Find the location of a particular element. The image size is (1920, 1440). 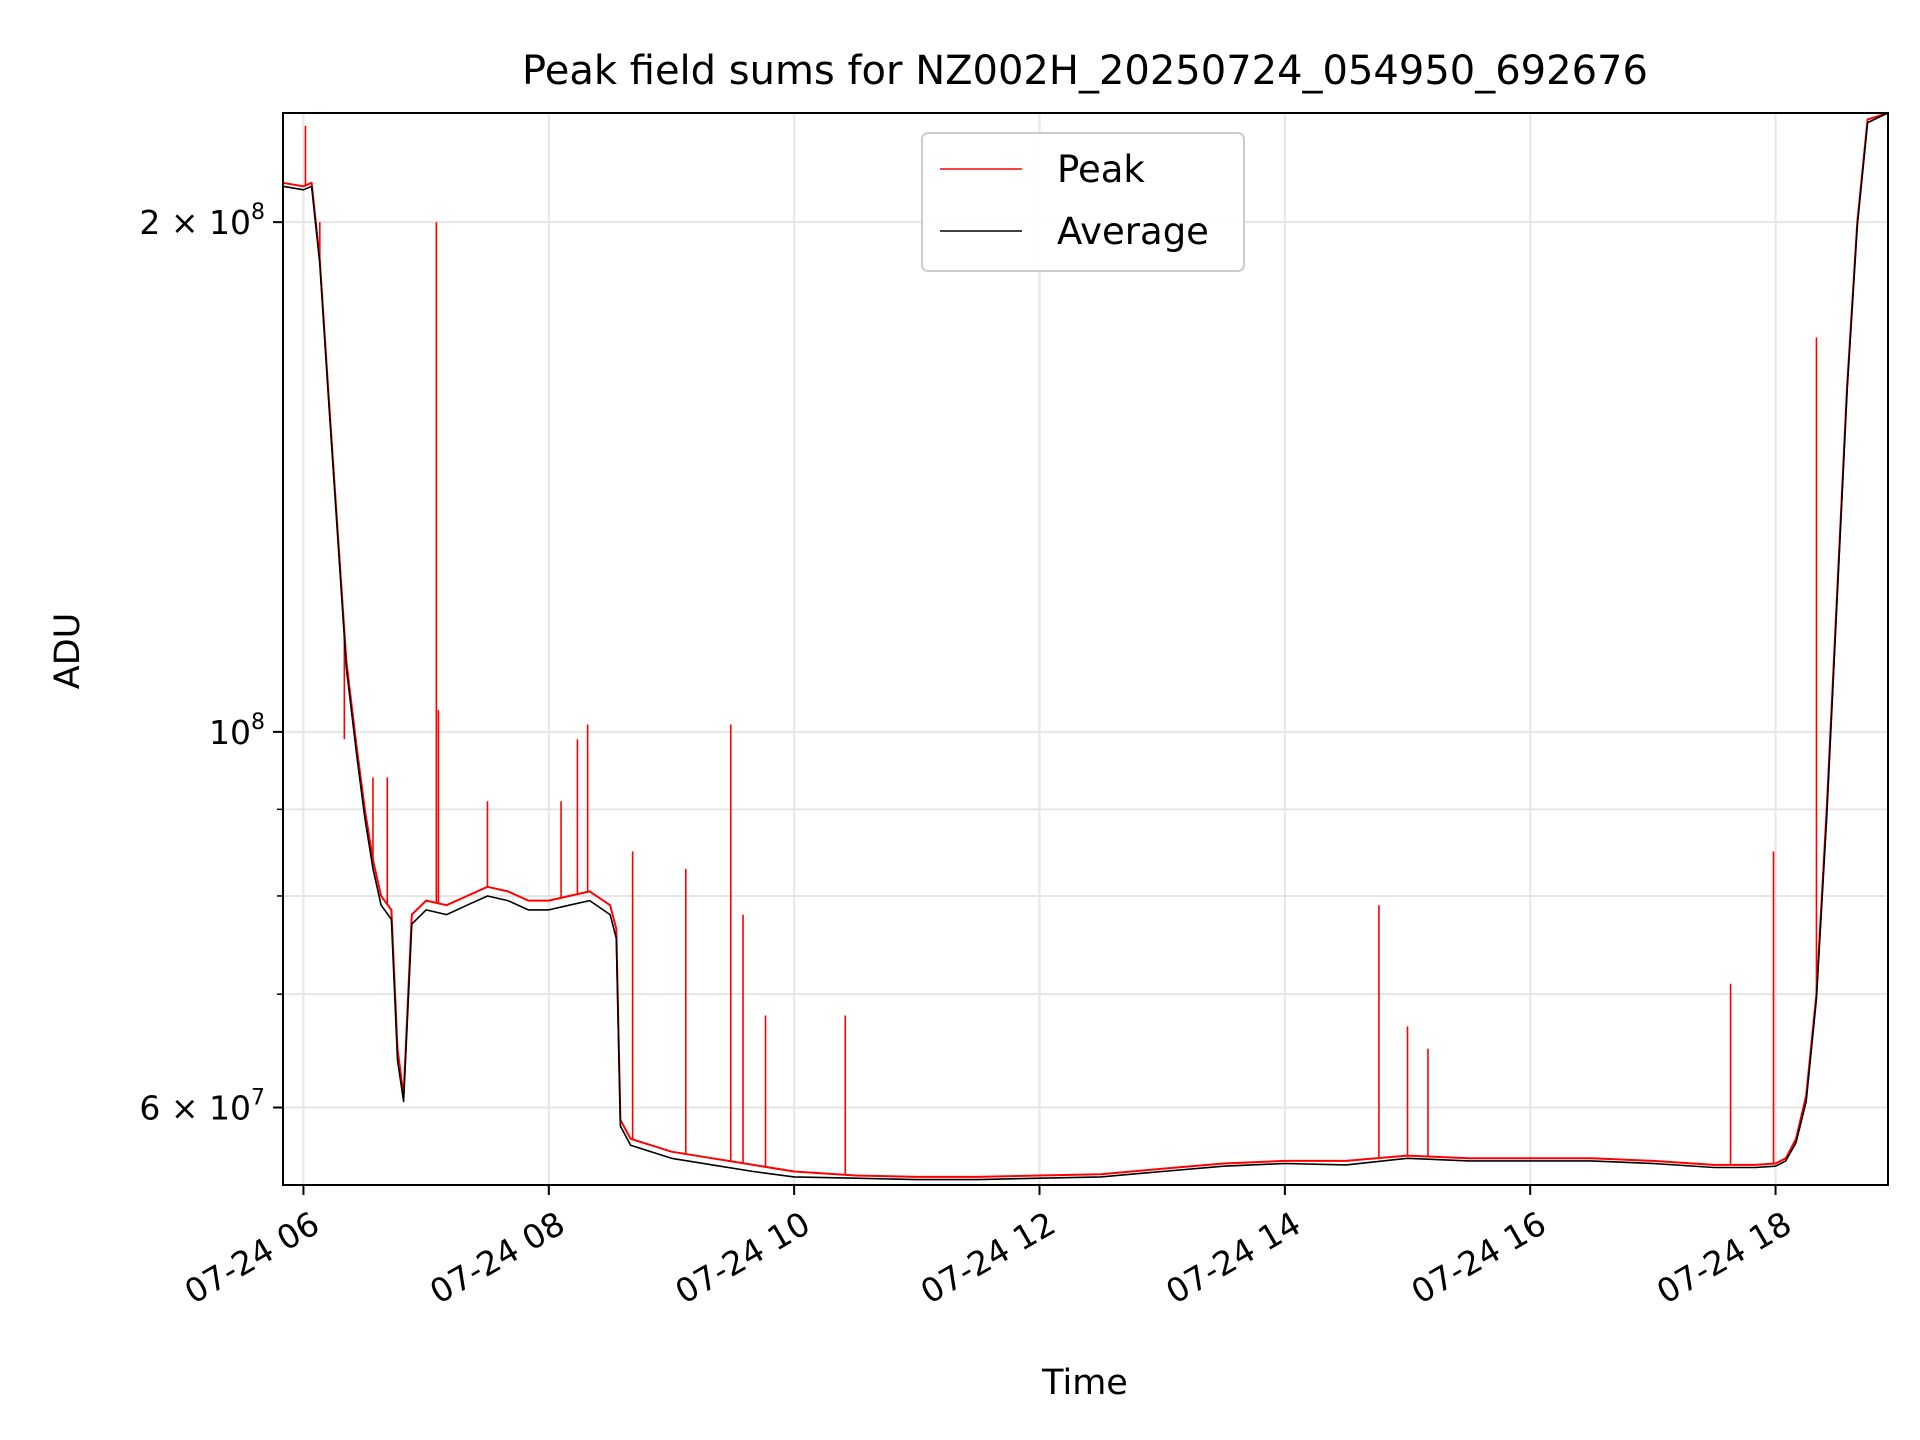

y-tick-label: 108 is located at coordinates (237, 731).